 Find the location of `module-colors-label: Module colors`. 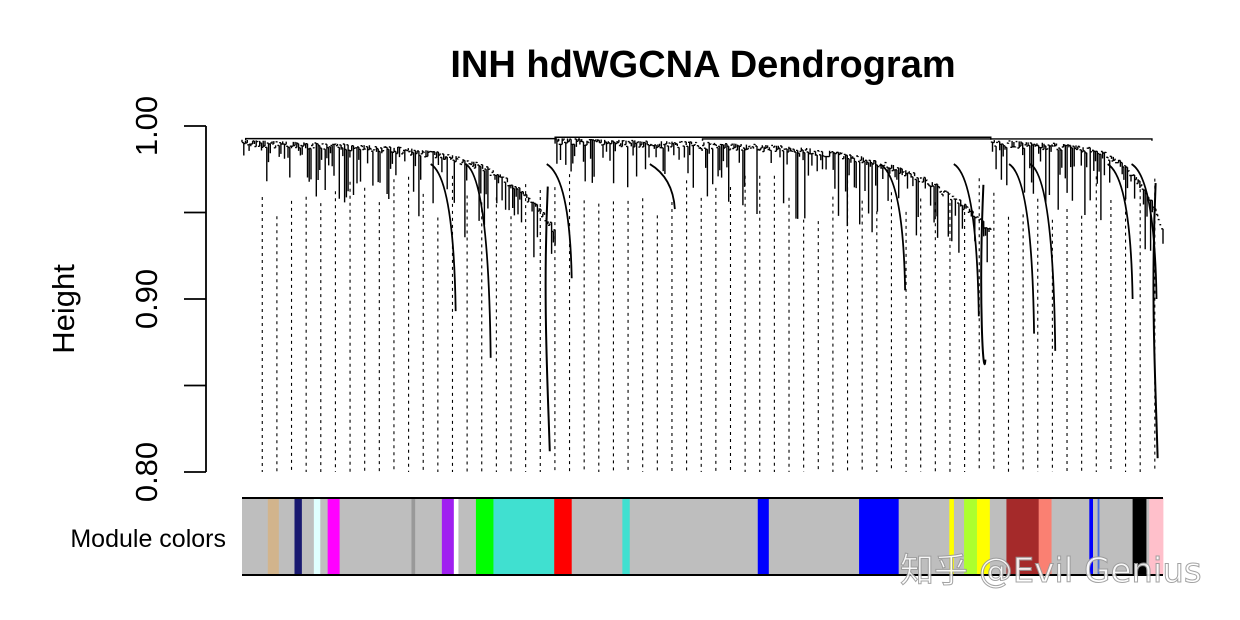

module-colors-label: Module colors is located at coordinates (148, 539).